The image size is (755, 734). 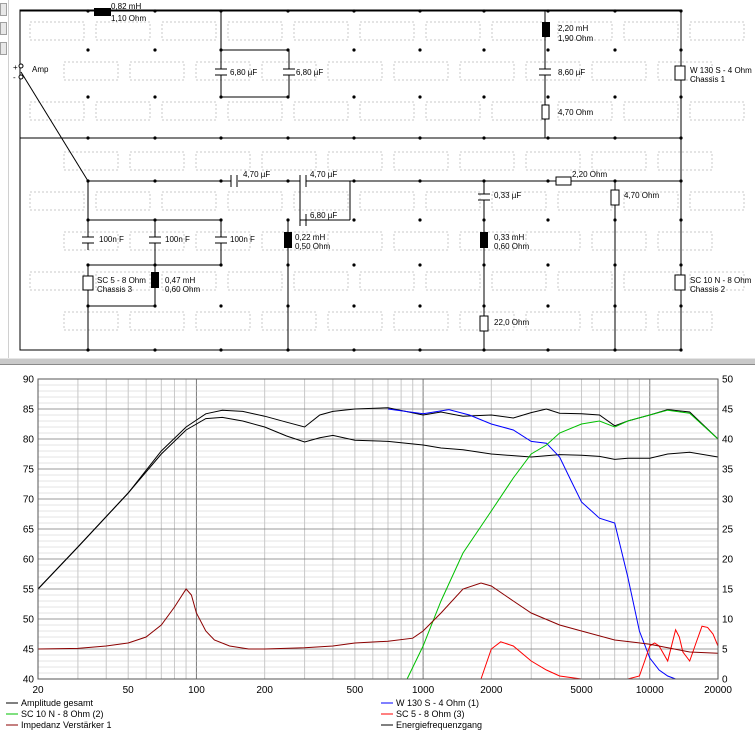 What do you see at coordinates (728, 560) in the screenshot?
I see `right-tick-label: 20` at bounding box center [728, 560].